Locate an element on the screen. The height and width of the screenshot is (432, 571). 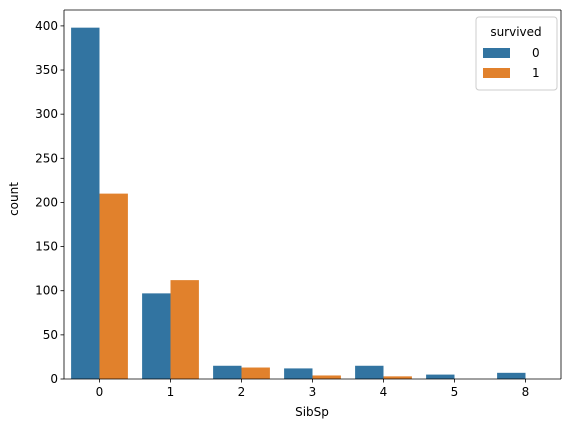
x-tick-label: 5 is located at coordinates (455, 392).